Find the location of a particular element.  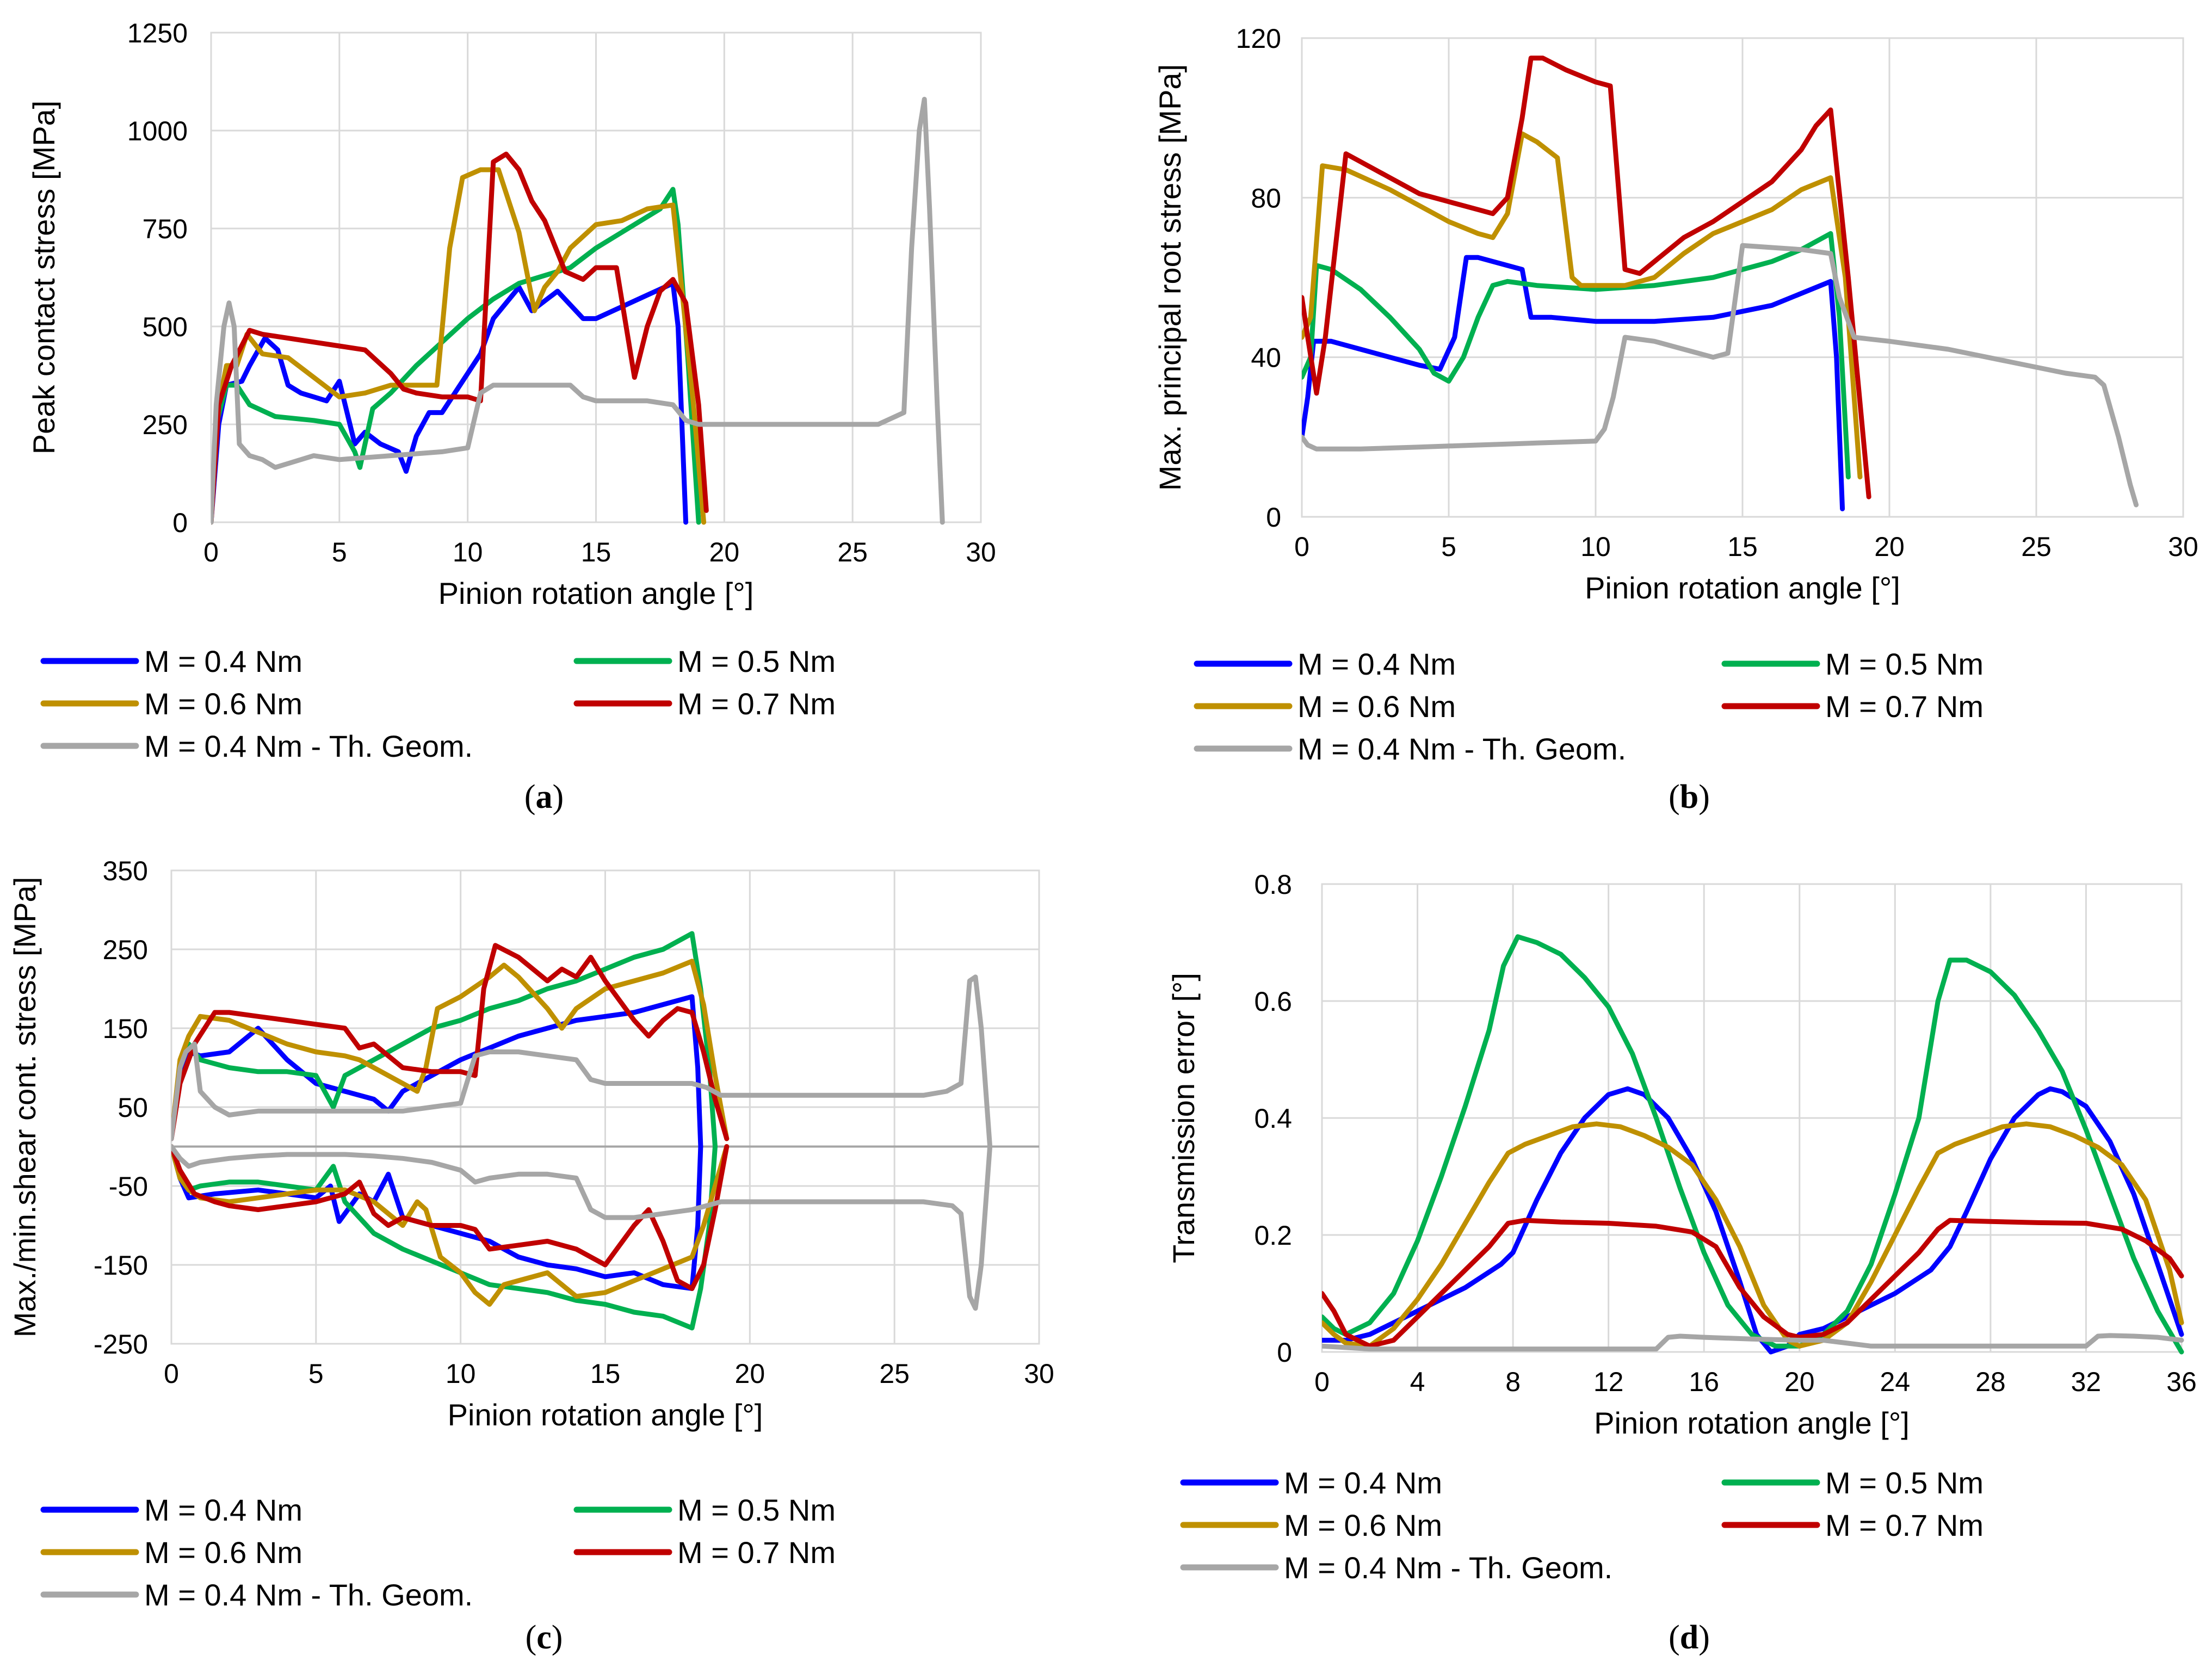

panel-label-letter: c is located at coordinates (544, 1637).